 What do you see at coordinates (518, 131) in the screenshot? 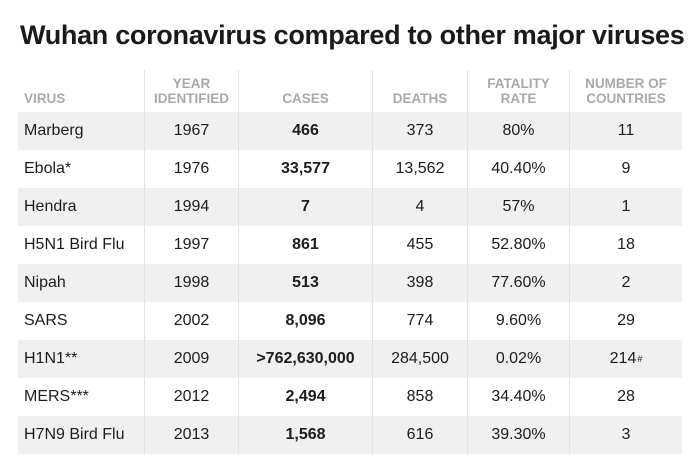
I see `fatality-rate: 80%` at bounding box center [518, 131].